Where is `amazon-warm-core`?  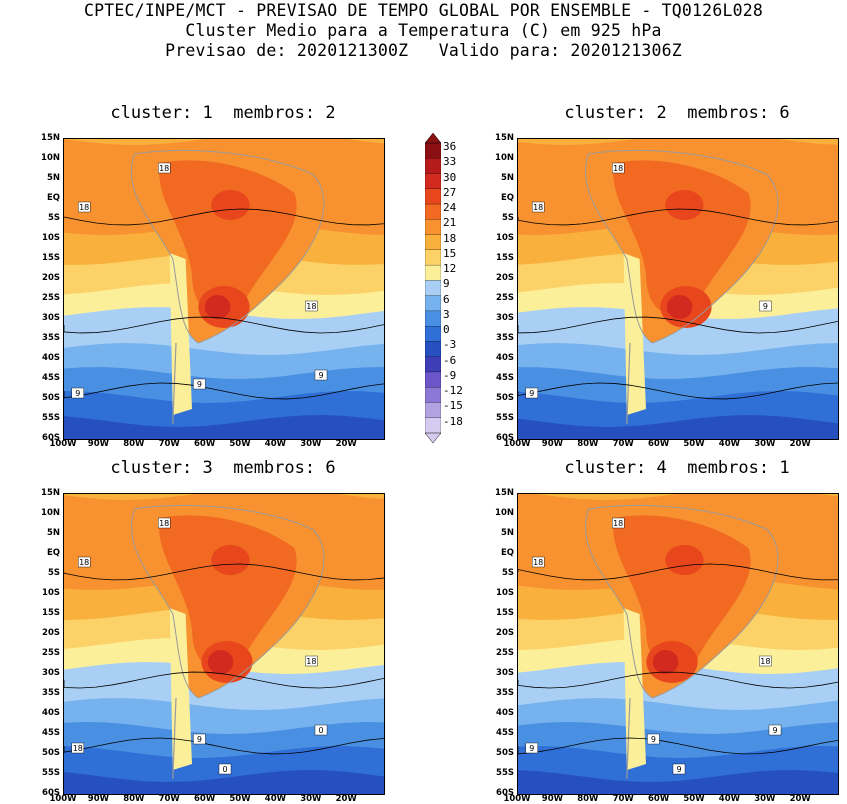
amazon-warm-core is located at coordinates (230, 205).